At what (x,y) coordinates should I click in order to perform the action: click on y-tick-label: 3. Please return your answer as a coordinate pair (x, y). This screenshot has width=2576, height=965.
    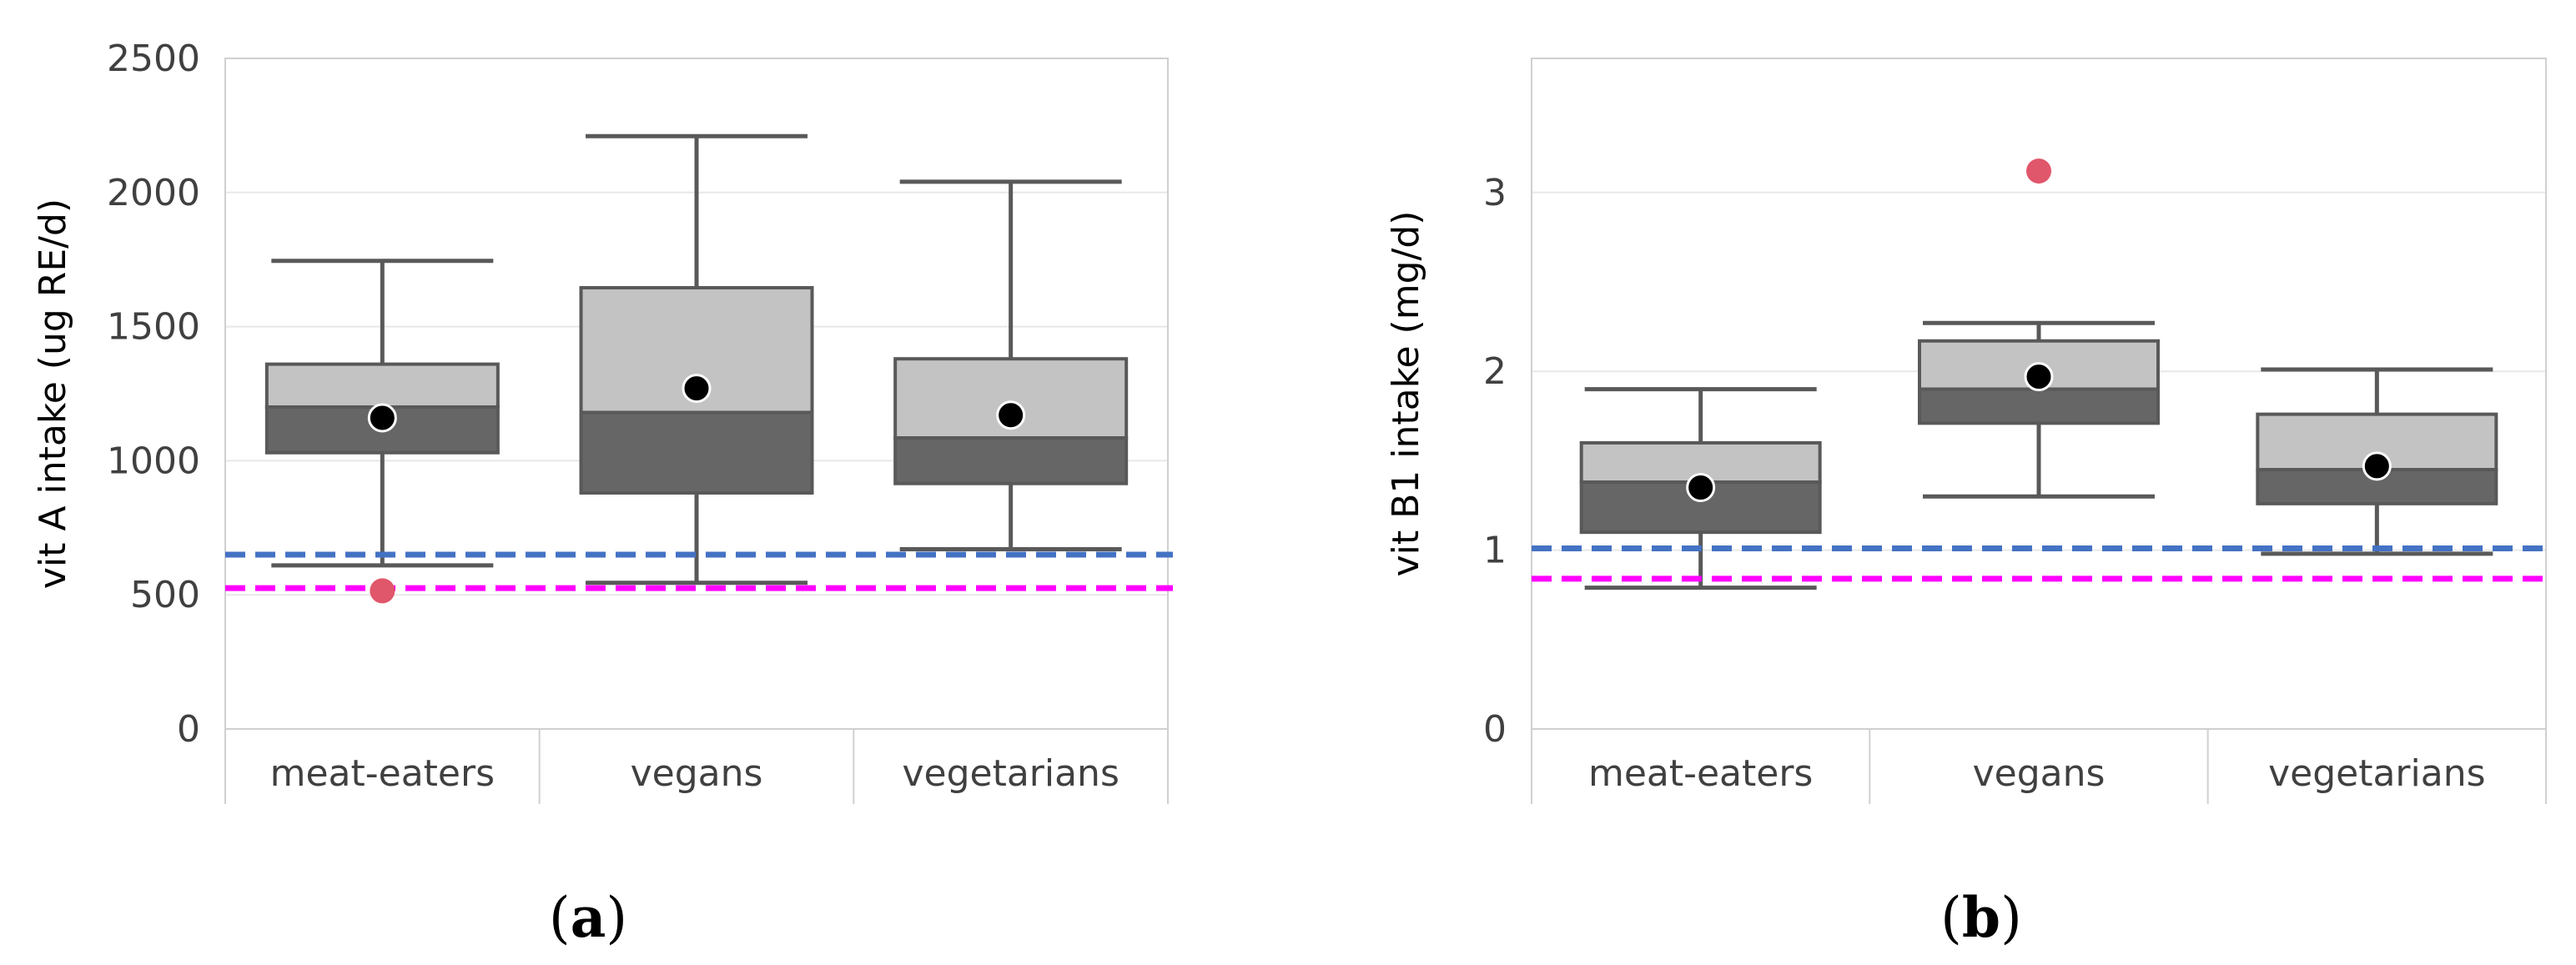
    Looking at the image, I should click on (1495, 193).